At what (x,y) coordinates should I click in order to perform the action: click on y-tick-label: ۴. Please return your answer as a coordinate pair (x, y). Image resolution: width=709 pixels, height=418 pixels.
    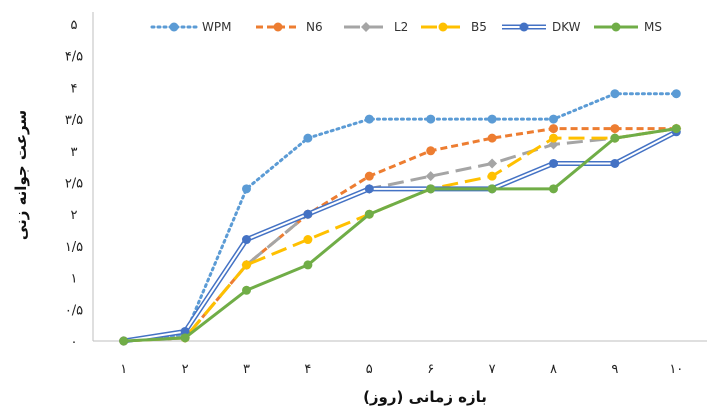
    Looking at the image, I should click on (74, 88).